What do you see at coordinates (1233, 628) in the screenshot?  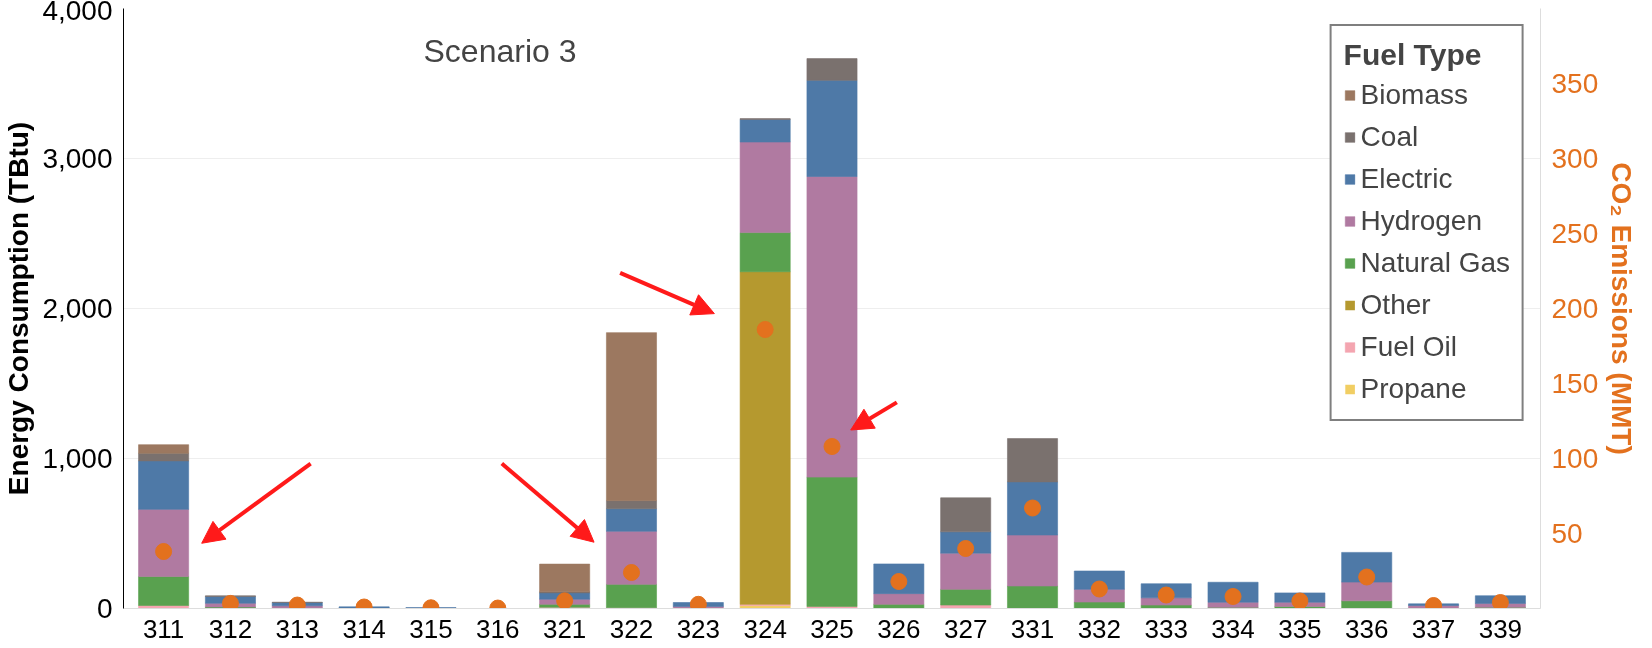 I see `x-tick-label: 334` at bounding box center [1233, 628].